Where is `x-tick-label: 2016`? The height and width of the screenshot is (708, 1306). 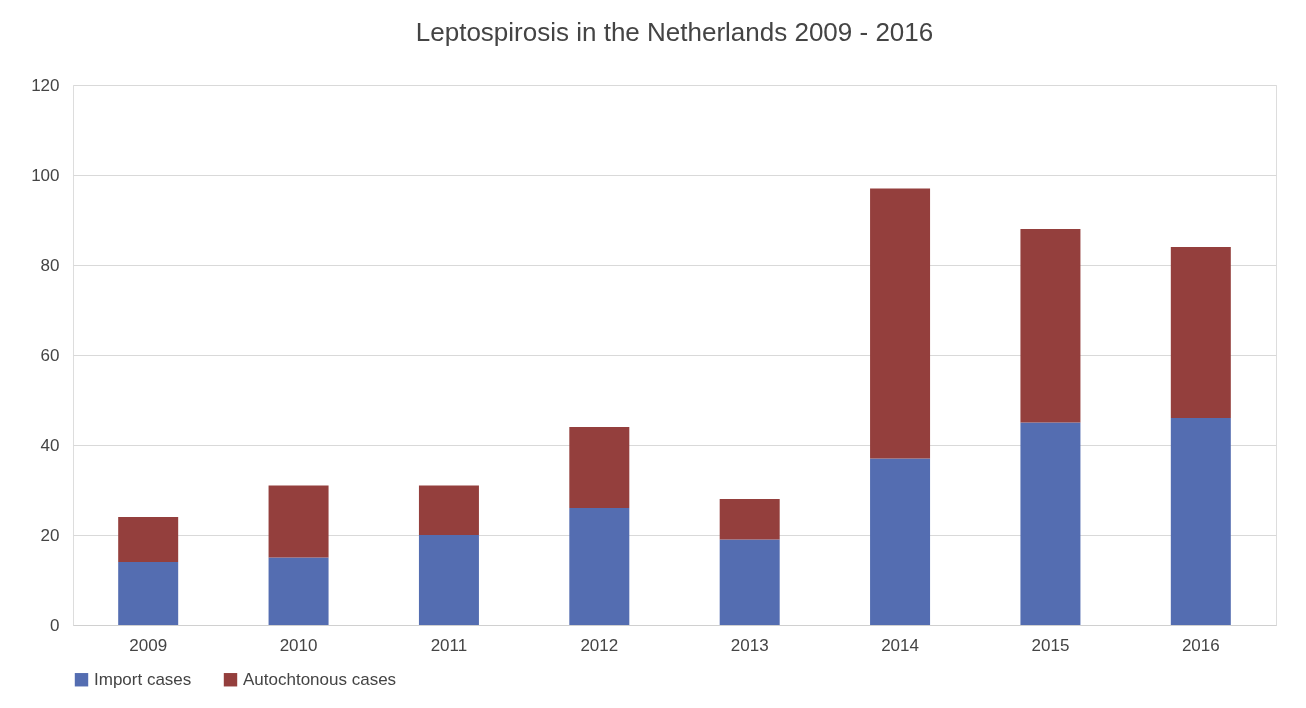 x-tick-label: 2016 is located at coordinates (1200, 645).